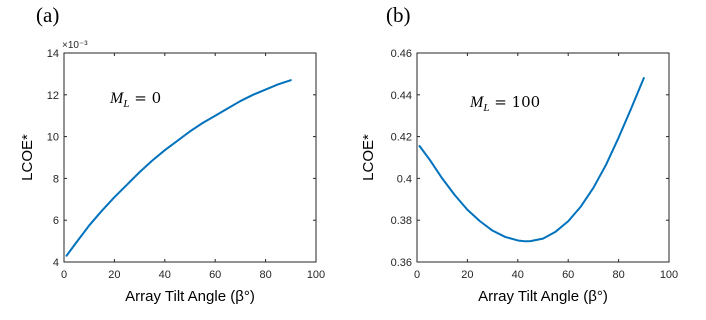 The height and width of the screenshot is (320, 706). Describe the element at coordinates (401, 138) in the screenshot. I see `y-tick-label: 0.42` at that location.